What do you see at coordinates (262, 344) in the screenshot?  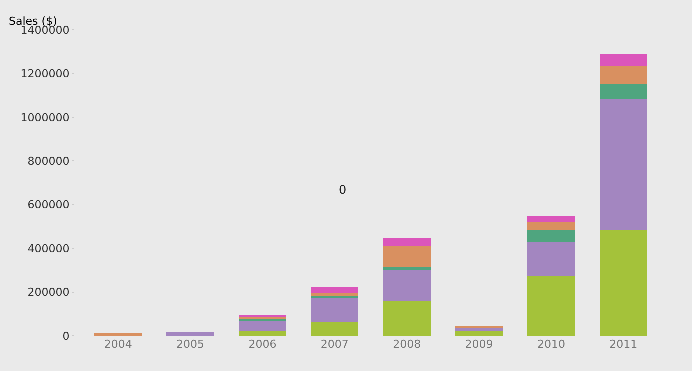 I see `x-tick-label: 2006` at bounding box center [262, 344].